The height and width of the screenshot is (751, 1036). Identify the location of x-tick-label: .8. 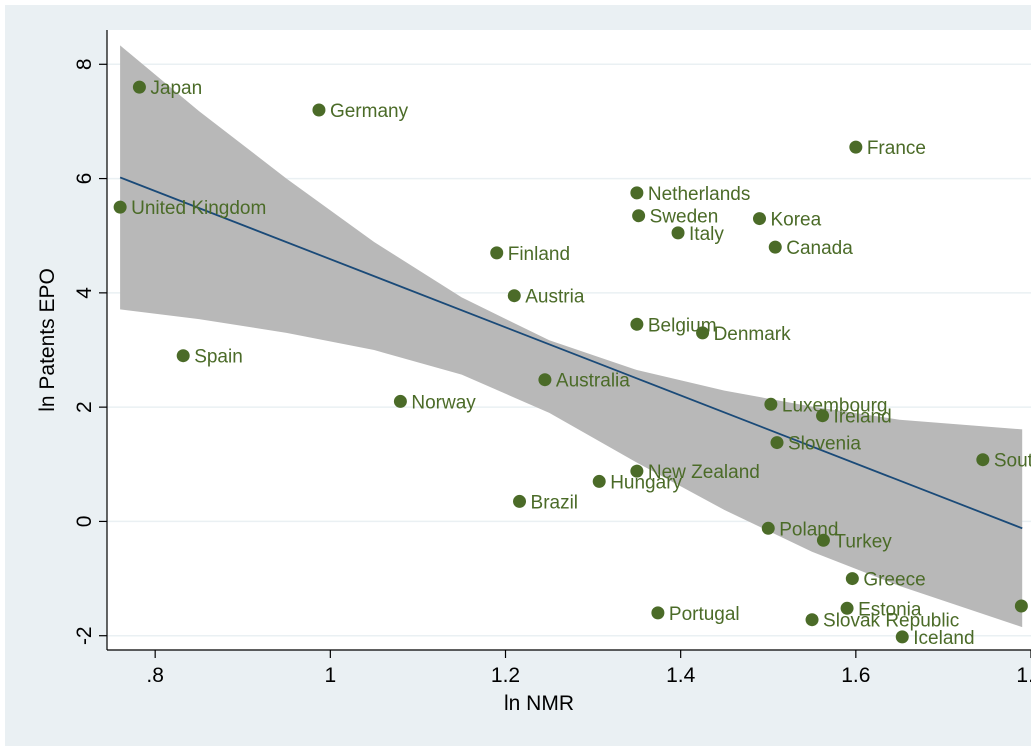
(155, 675).